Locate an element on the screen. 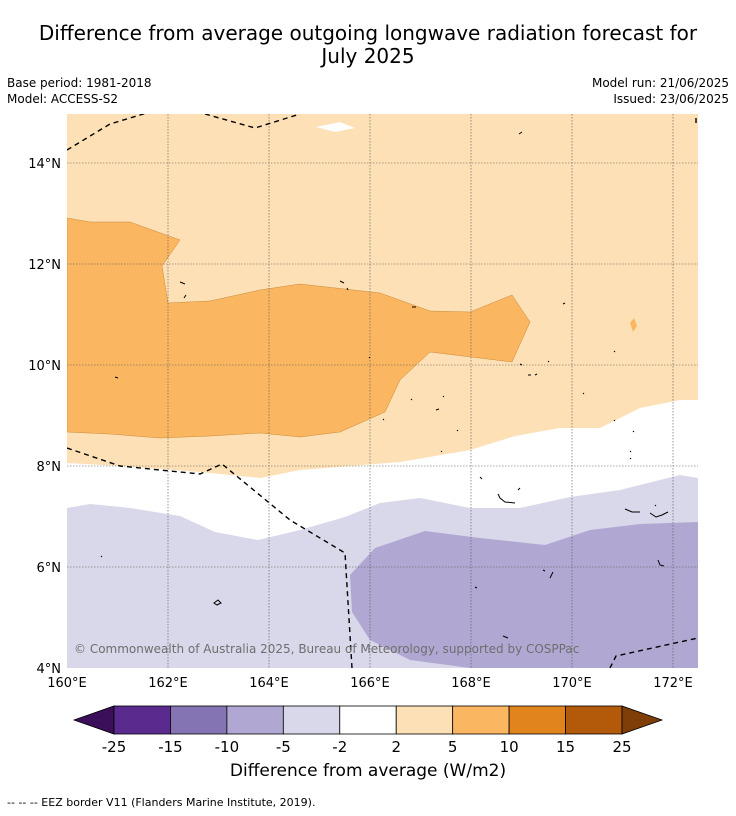 Image resolution: width=736 pixels, height=816 pixels. model-run: Model run: 21/06/2025 is located at coordinates (660, 83).